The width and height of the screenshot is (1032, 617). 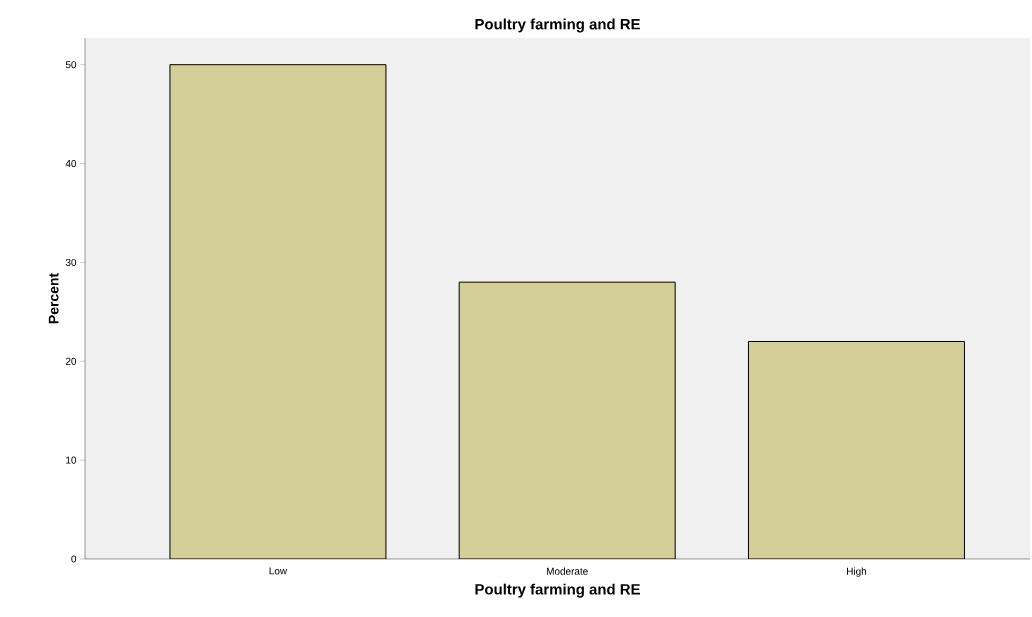 I want to click on y-tick-label: 0, so click(x=74, y=559).